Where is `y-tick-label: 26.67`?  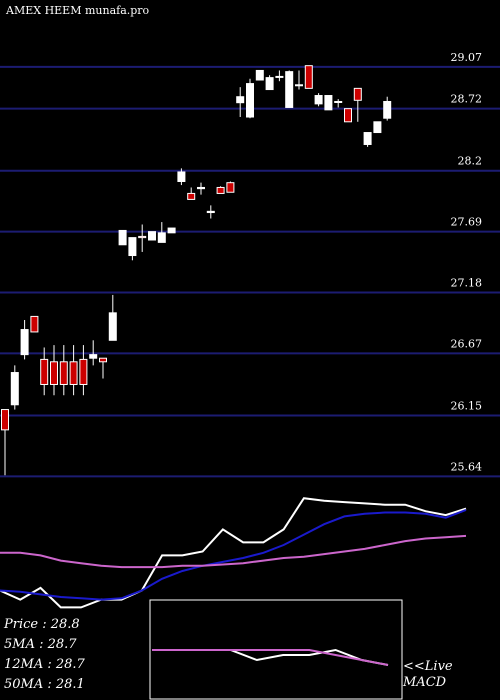
y-tick-label: 26.67 is located at coordinates (467, 343).